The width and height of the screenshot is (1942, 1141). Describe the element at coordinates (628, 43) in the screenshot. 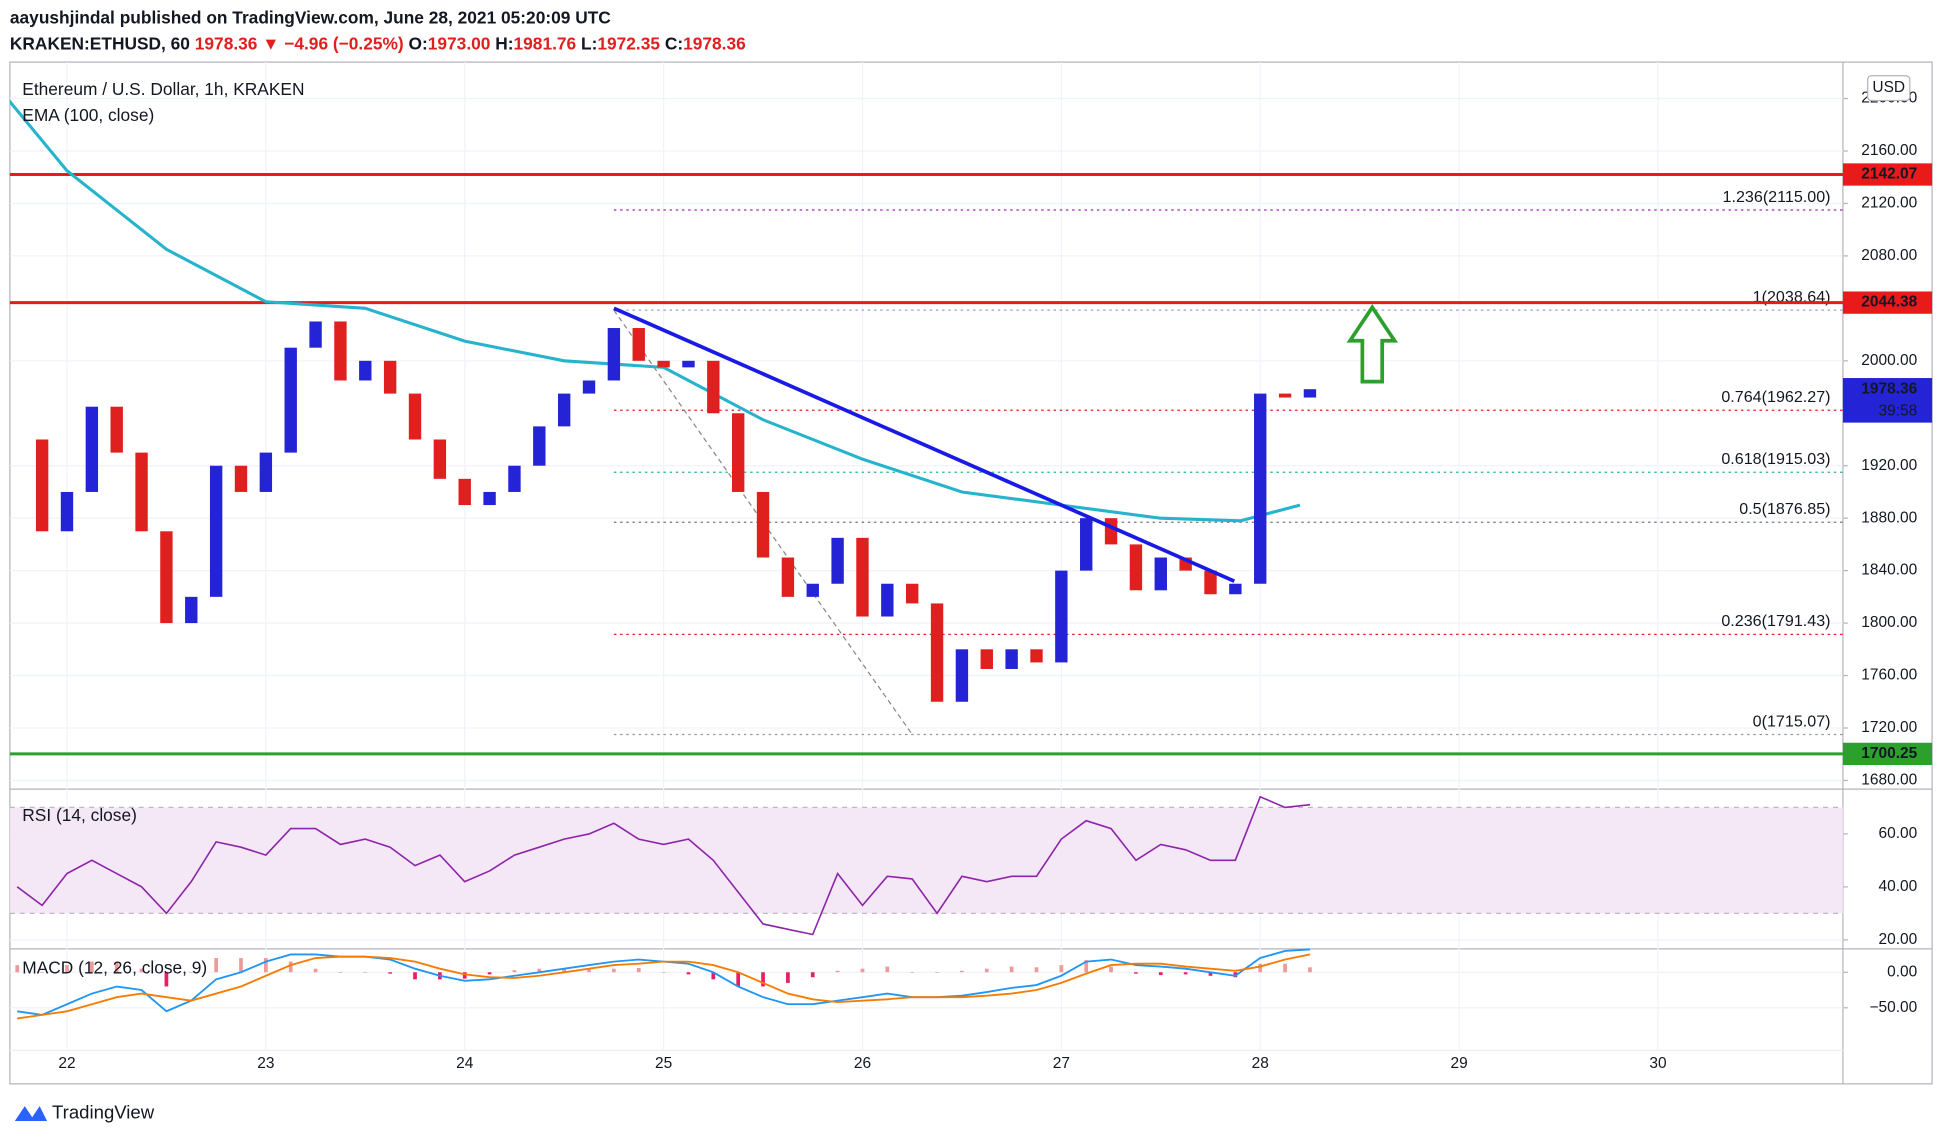

I see `low: 1972.35` at that location.